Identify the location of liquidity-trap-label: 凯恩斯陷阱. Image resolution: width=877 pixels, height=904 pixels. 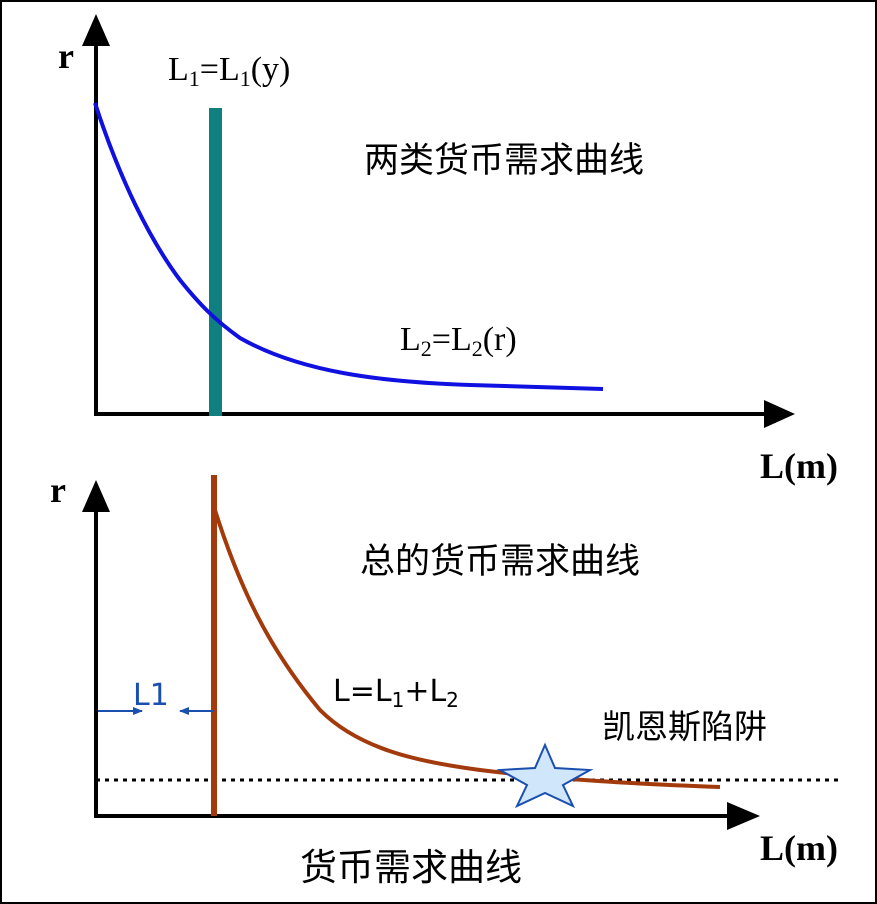
(684, 726).